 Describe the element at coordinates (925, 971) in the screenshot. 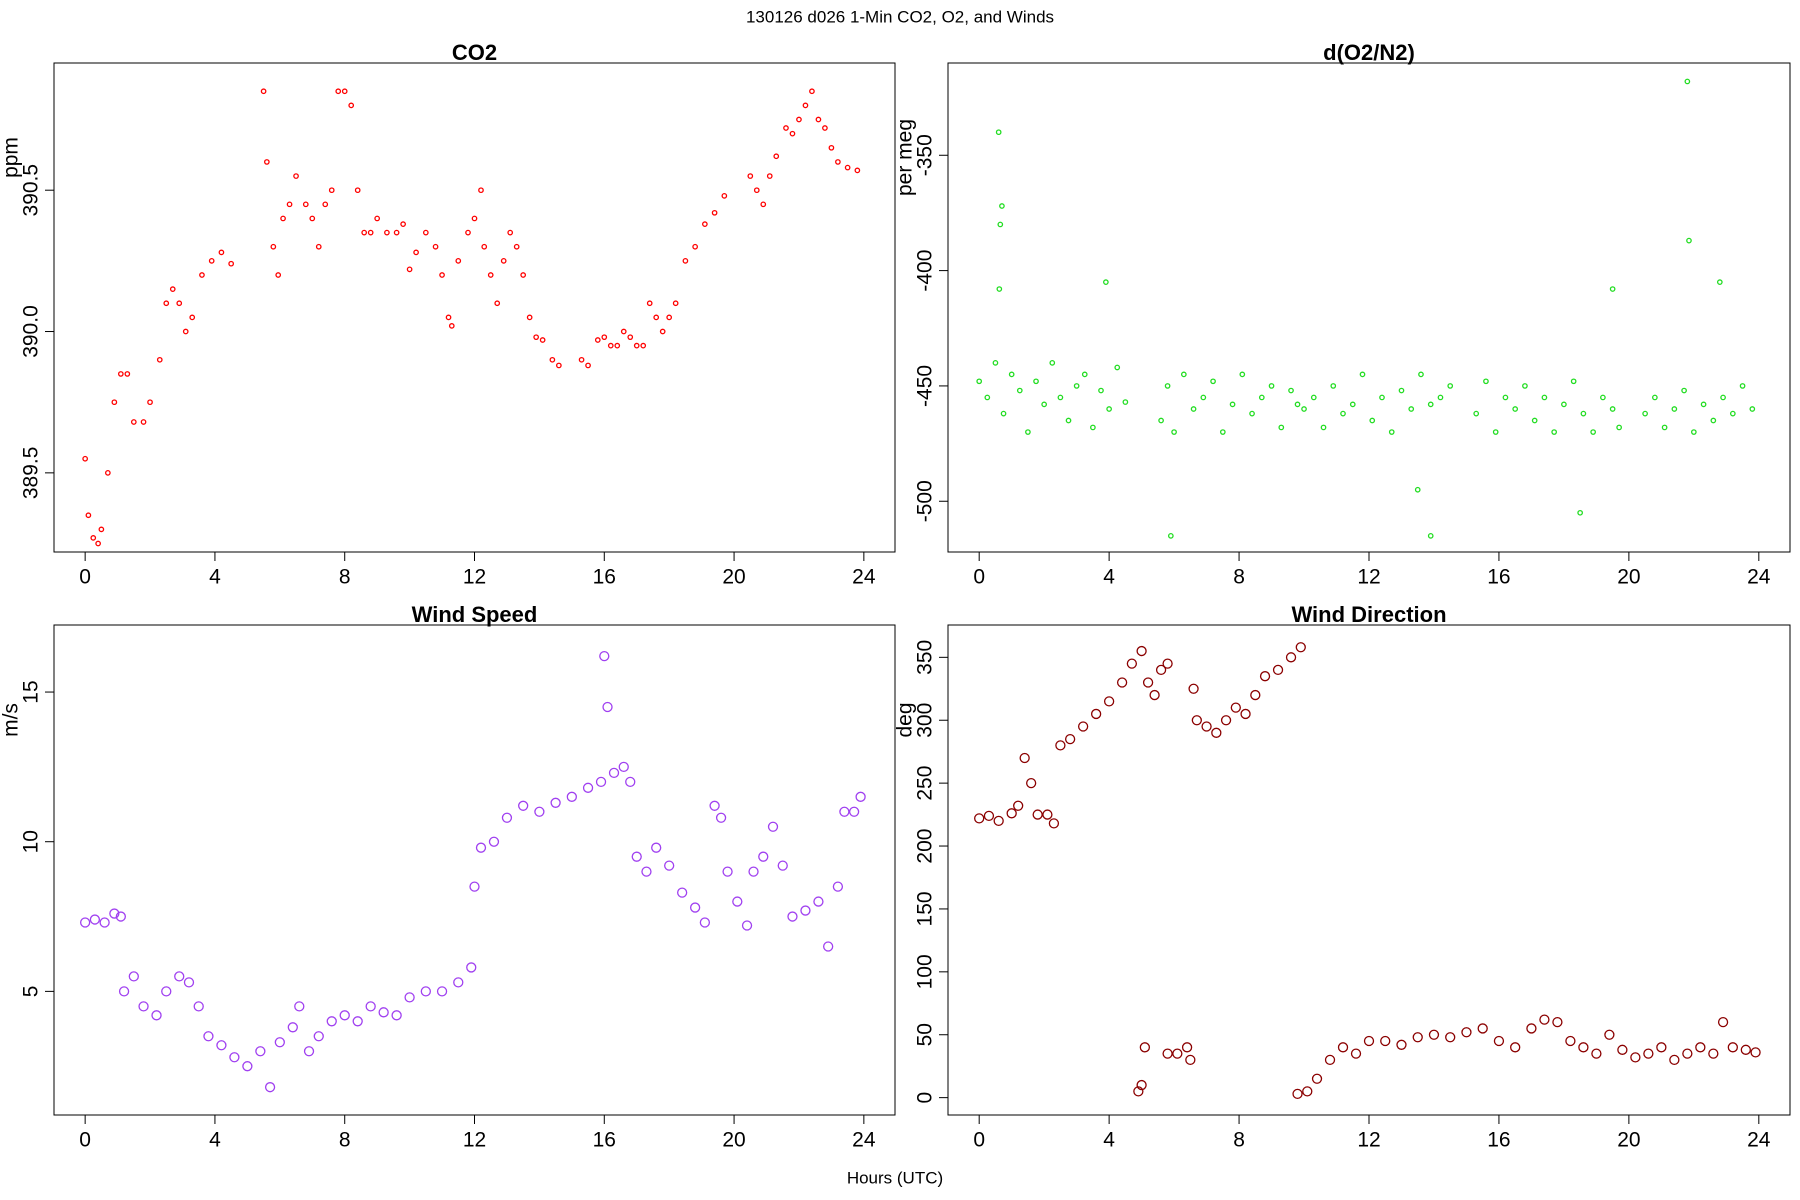

I see `y-tick-label: 100` at that location.